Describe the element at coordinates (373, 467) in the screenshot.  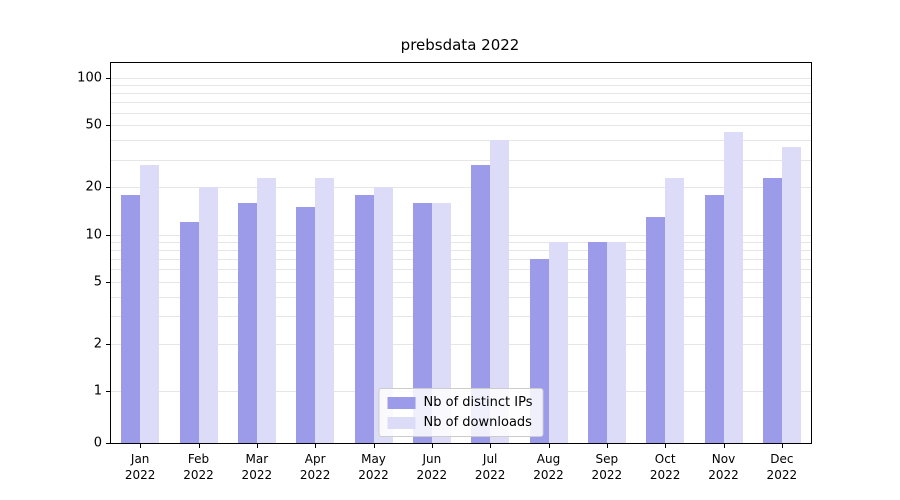
I see `x-tick-label-may: May 2022` at that location.